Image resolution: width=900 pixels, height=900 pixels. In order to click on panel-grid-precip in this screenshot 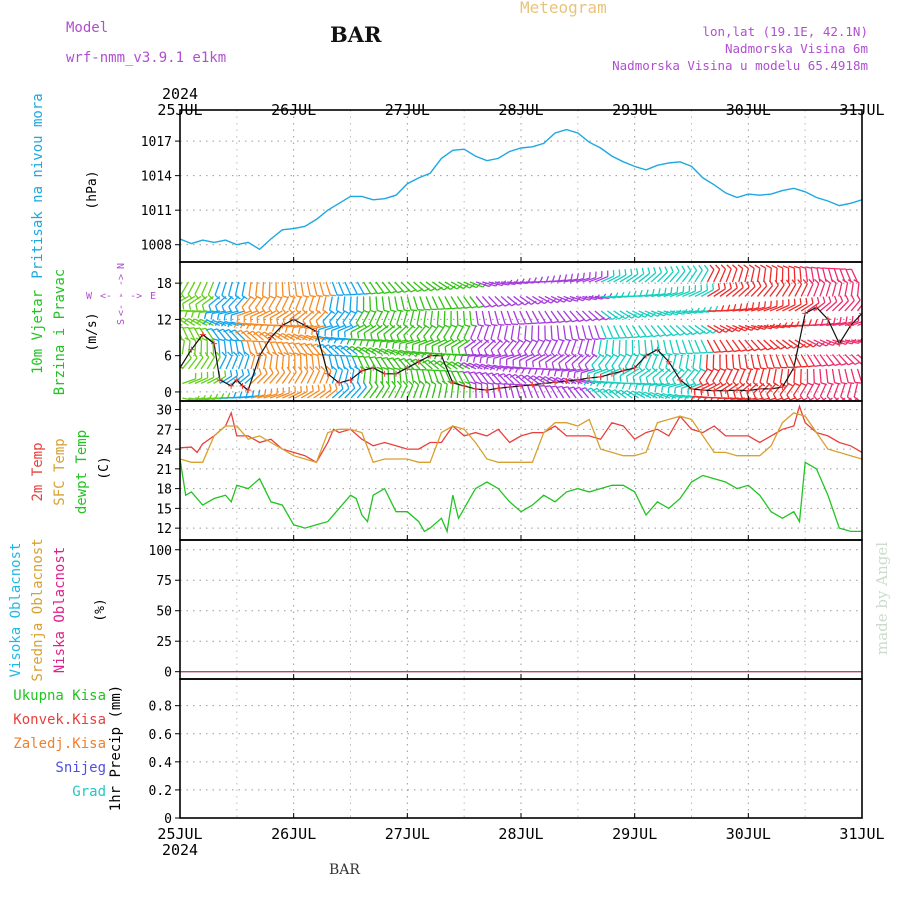, I will do `click(521, 749)`.